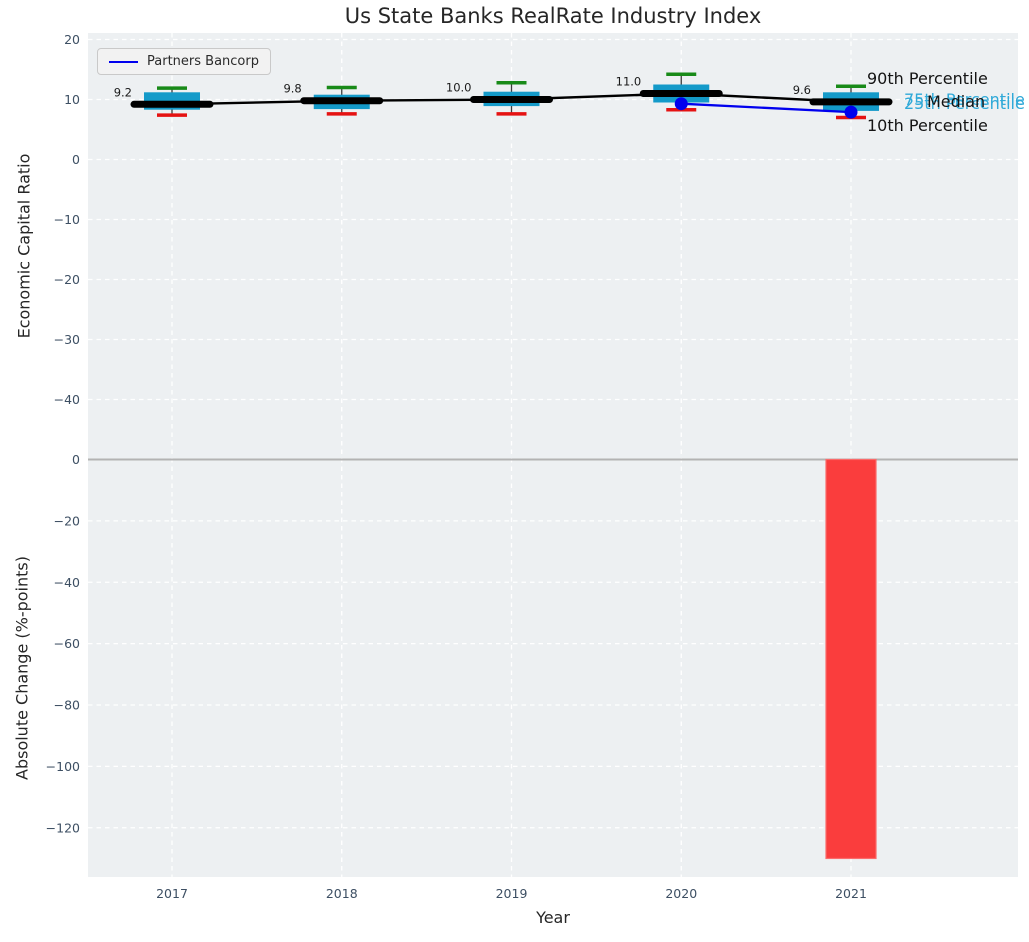 The height and width of the screenshot is (942, 1029). Describe the element at coordinates (203, 61) in the screenshot. I see `legend-label: Partners Bancorp` at that location.